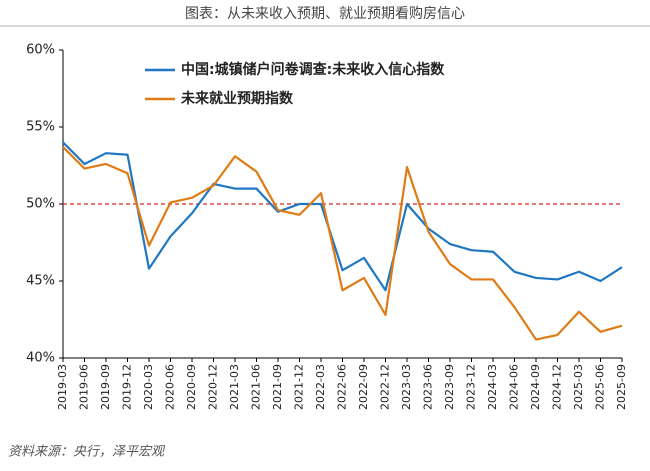 Image resolution: width=650 pixels, height=471 pixels. Describe the element at coordinates (514, 387) in the screenshot. I see `x-tick-label: 2024-06` at that location.